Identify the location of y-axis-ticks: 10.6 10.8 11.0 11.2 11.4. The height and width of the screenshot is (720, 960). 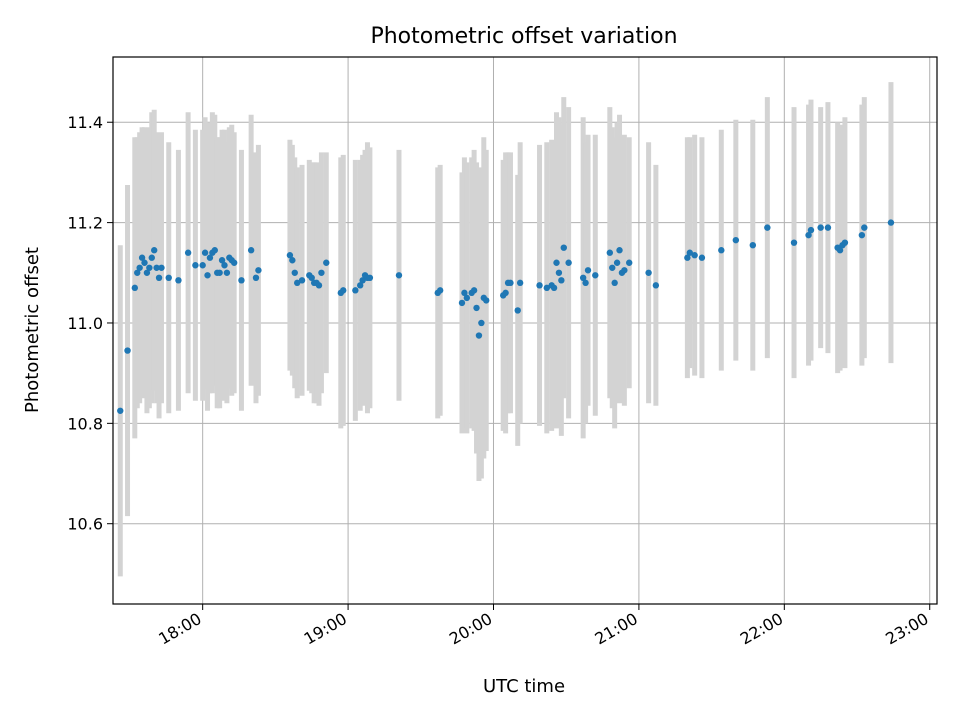
(90, 323).